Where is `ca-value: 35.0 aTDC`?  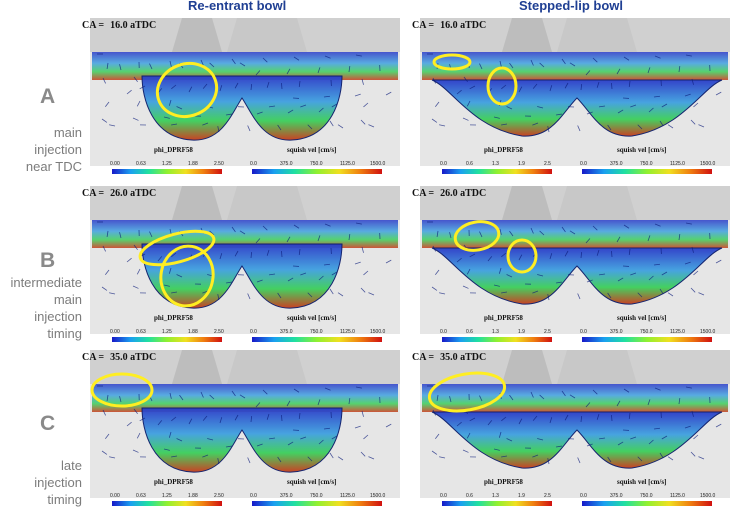 ca-value: 35.0 aTDC is located at coordinates (463, 357).